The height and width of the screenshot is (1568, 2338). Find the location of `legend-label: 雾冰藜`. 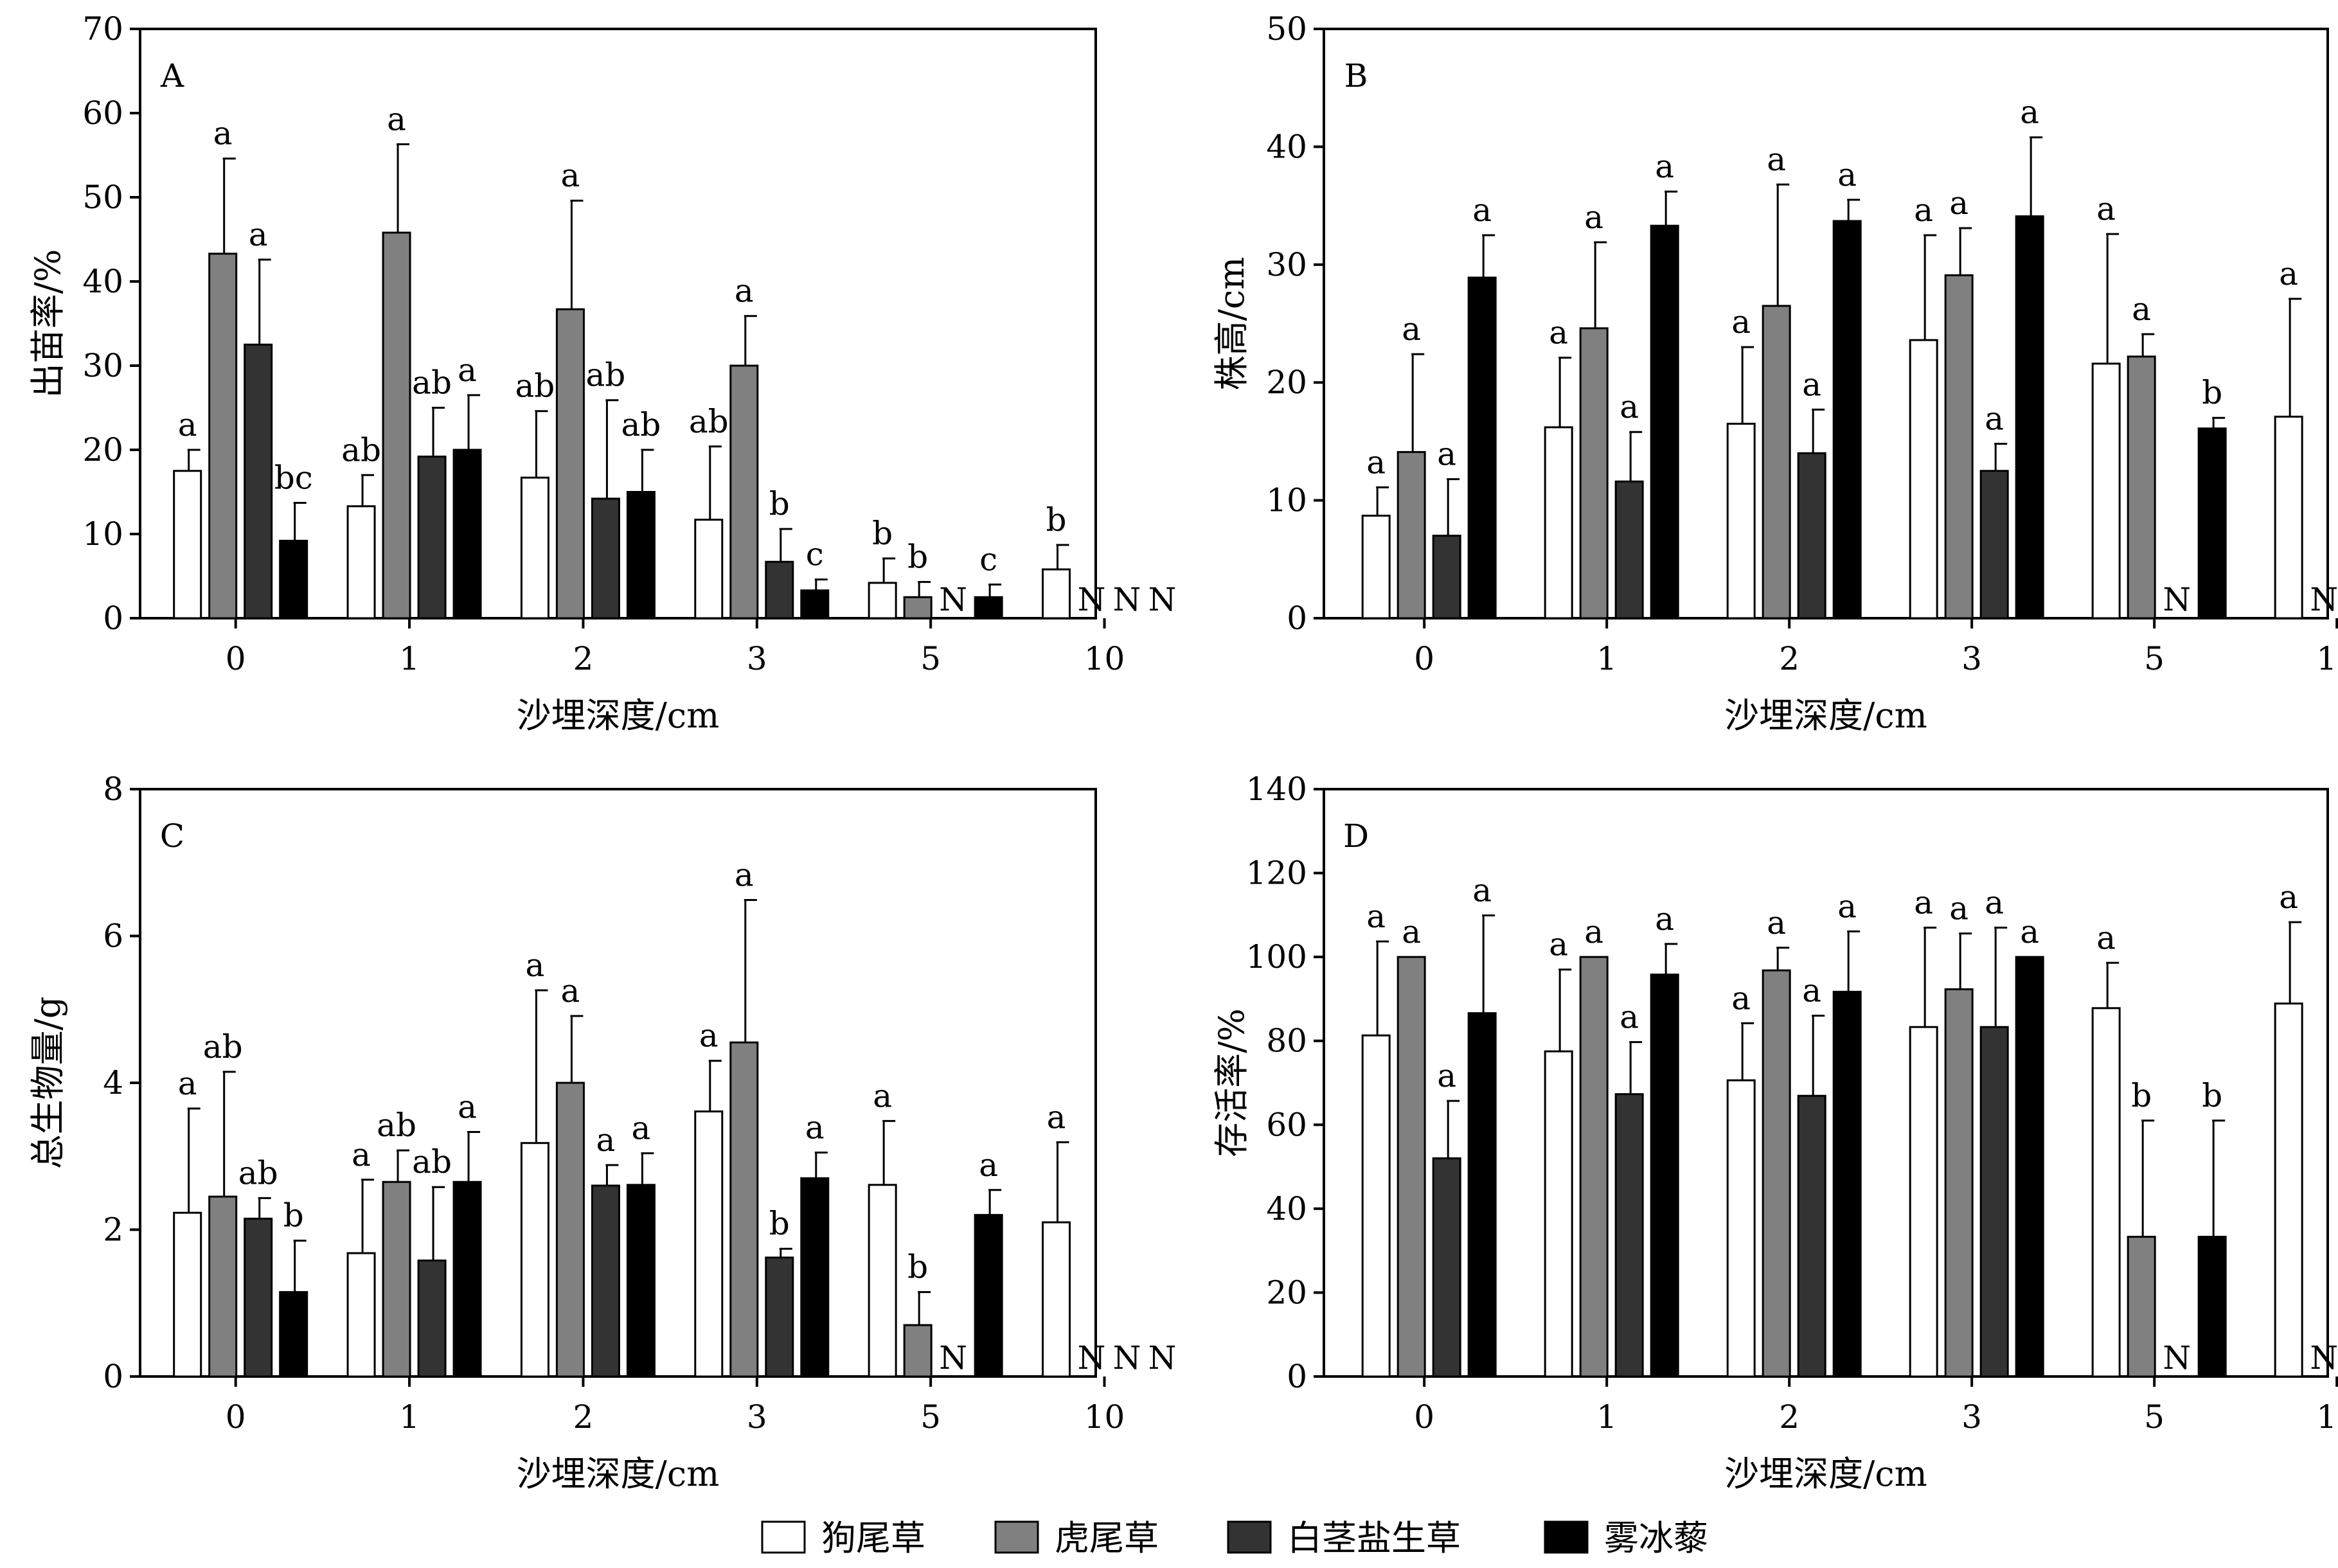

legend-label: 雾冰藜 is located at coordinates (1656, 1538).